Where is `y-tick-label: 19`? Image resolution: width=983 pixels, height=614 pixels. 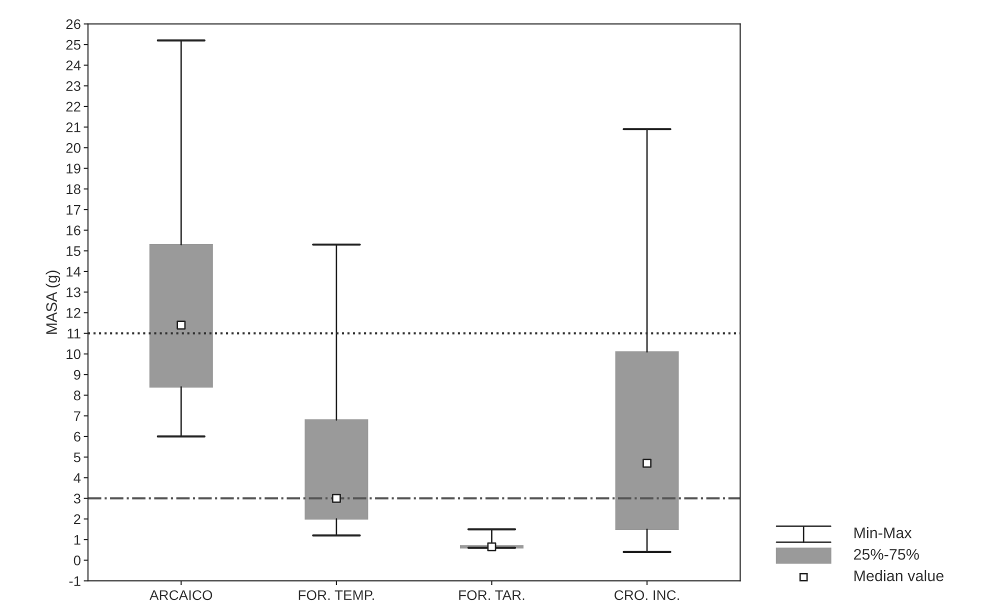 y-tick-label: 19 is located at coordinates (73, 169).